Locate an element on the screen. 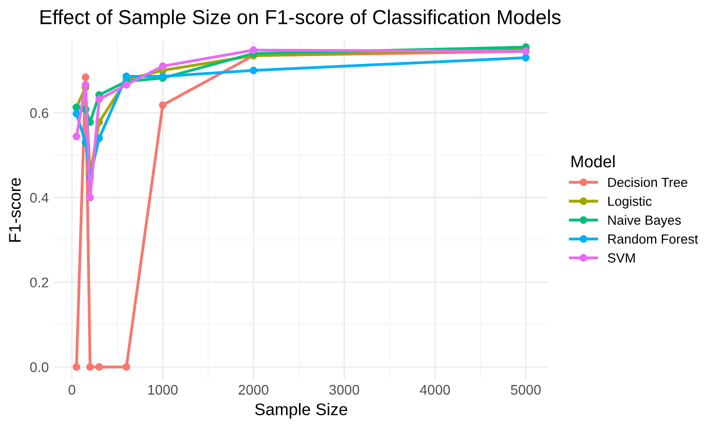 This screenshot has width=717, height=429. legend-title: Model is located at coordinates (593, 161).